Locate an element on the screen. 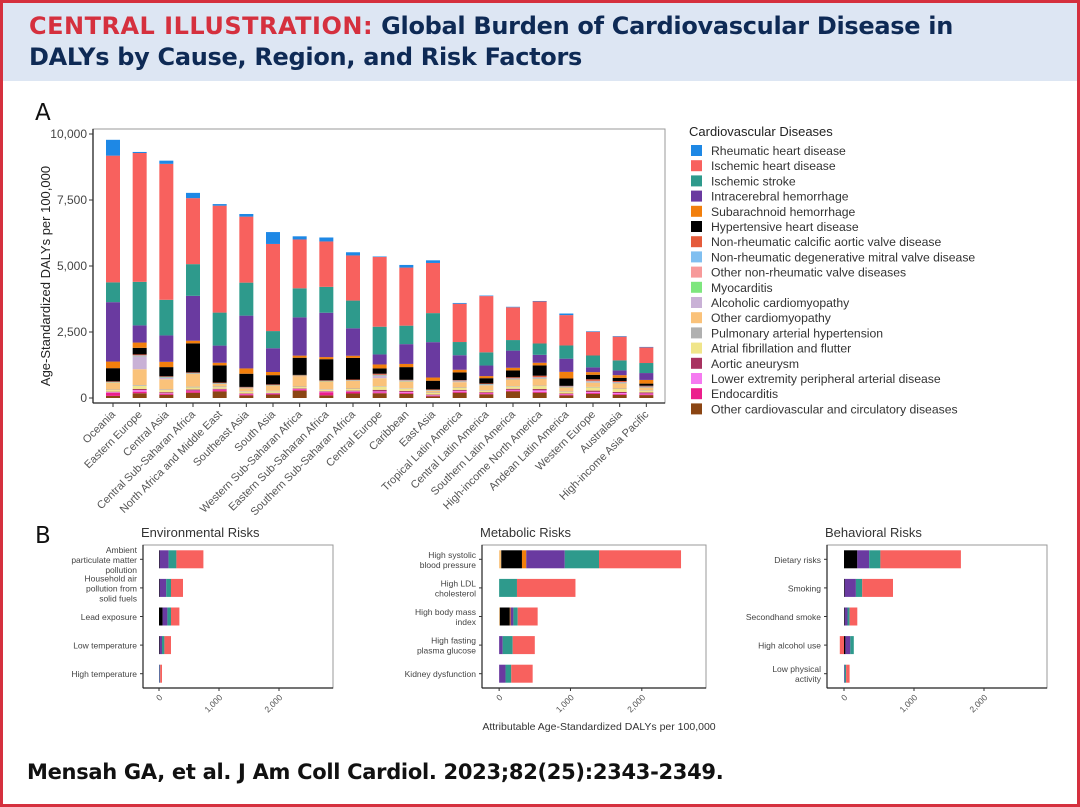 Image resolution: width=1080 pixels, height=807 pixels. y-tick-label: High temperature is located at coordinates (104, 674).